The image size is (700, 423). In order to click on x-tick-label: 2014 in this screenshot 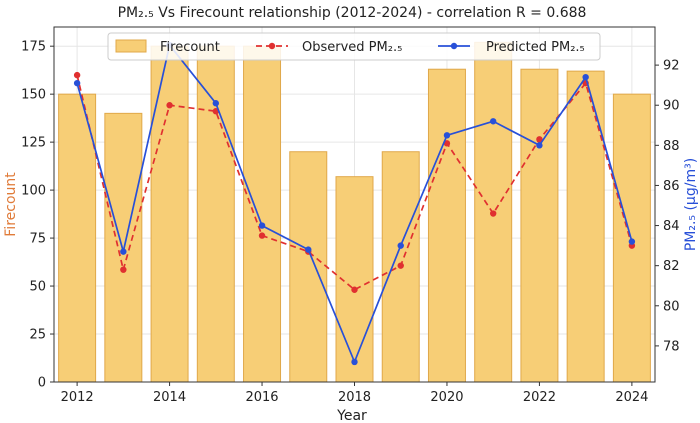, I will do `click(169, 397)`.